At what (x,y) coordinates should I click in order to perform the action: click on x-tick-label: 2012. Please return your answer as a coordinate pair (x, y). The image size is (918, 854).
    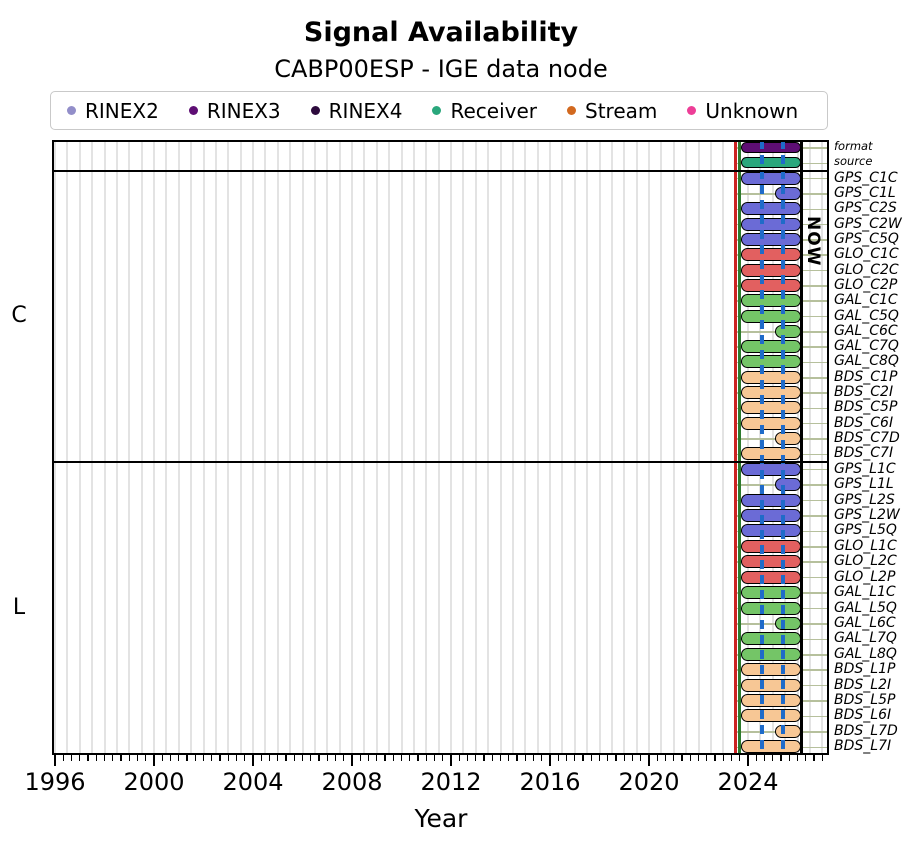
    Looking at the image, I should click on (451, 782).